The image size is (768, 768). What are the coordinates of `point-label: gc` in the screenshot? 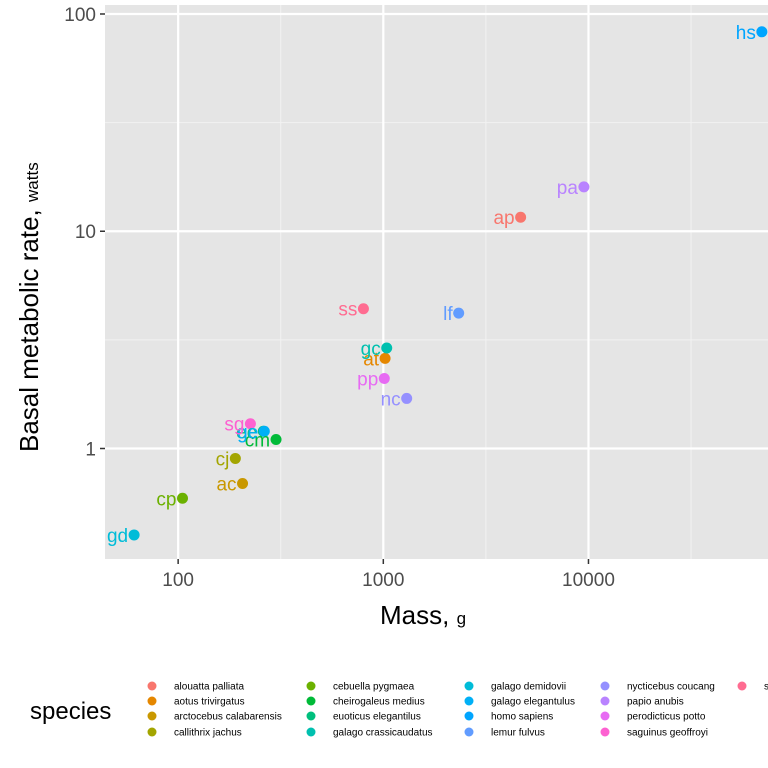 It's located at (371, 349).